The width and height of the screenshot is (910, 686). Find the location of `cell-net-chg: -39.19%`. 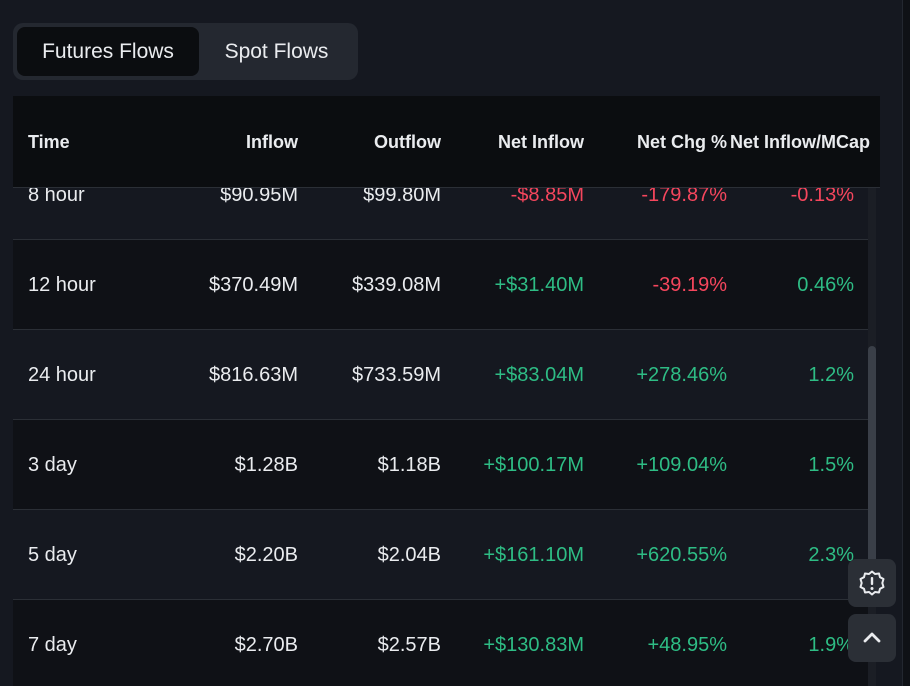

cell-net-chg: -39.19% is located at coordinates (690, 285).